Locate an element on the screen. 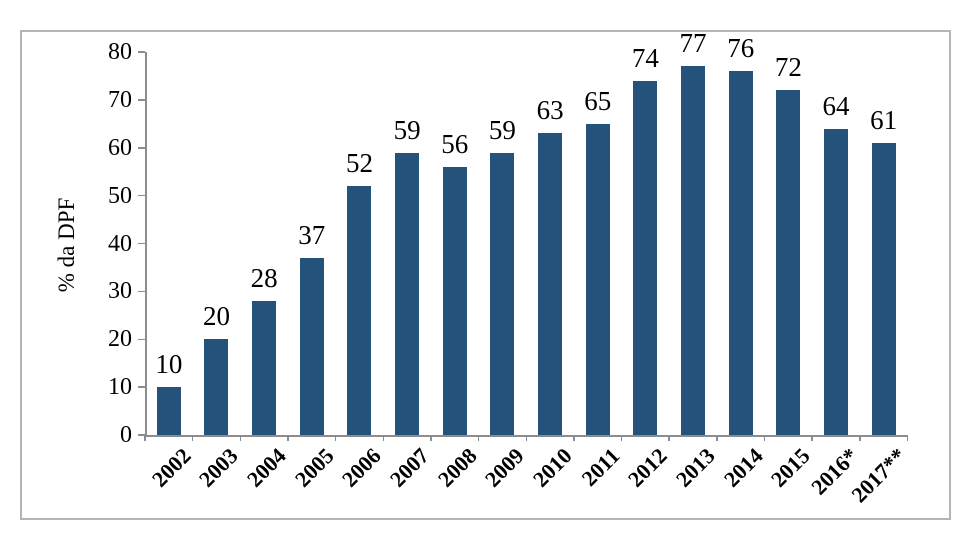 Image resolution: width=971 pixels, height=547 pixels. bar-2007 is located at coordinates (407, 293).